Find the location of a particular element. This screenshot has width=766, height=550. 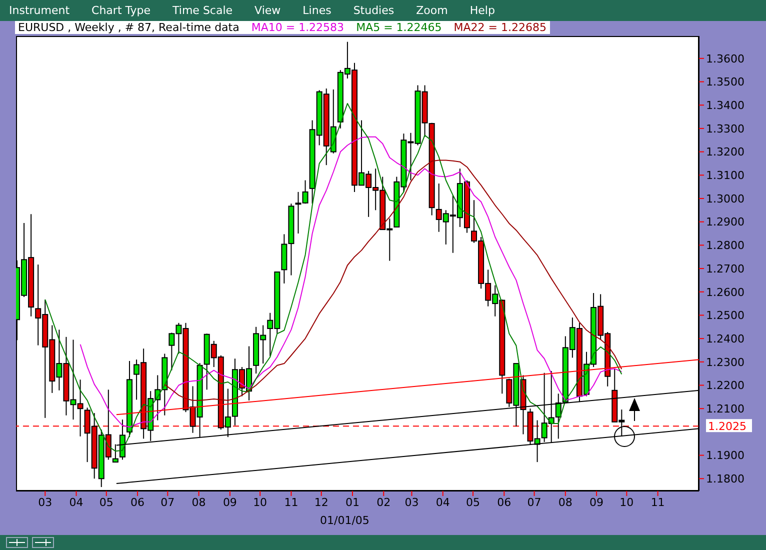

y-tick-label: 1.2400 is located at coordinates (725, 339).